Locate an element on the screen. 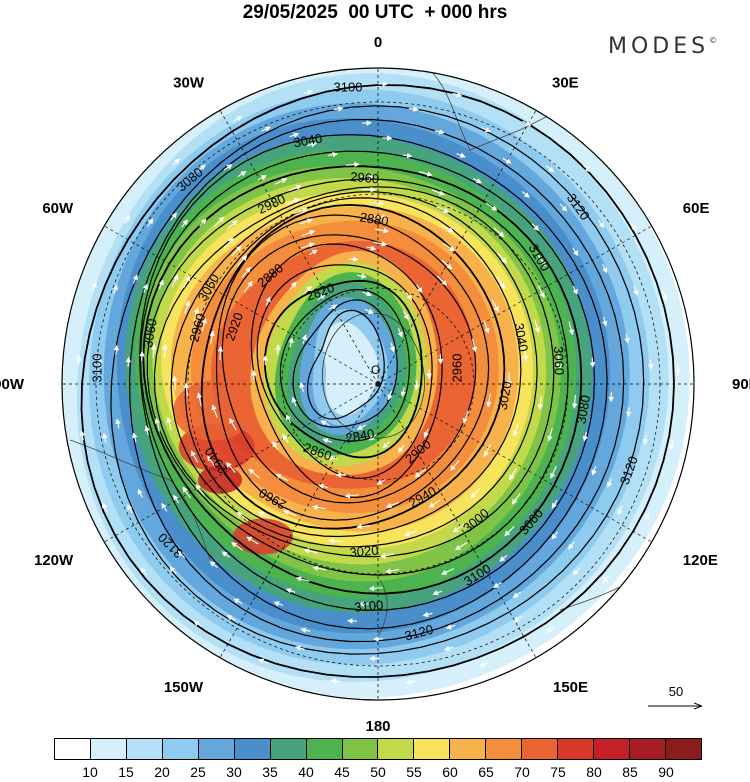  height-contour is located at coordinates (349, 369).